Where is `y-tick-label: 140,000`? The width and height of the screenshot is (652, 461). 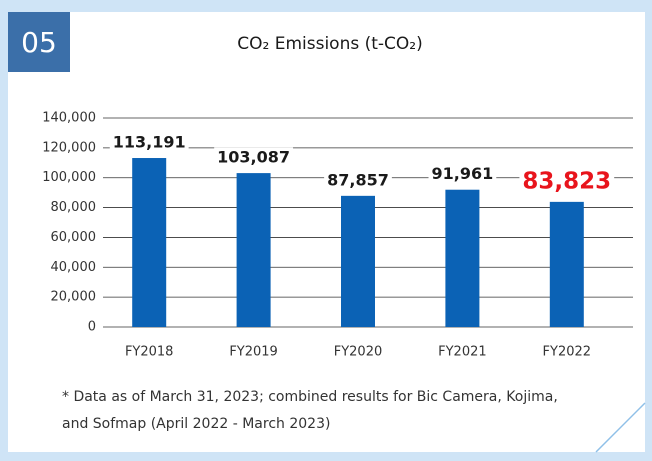
y-tick-label: 140,000 is located at coordinates (69, 118).